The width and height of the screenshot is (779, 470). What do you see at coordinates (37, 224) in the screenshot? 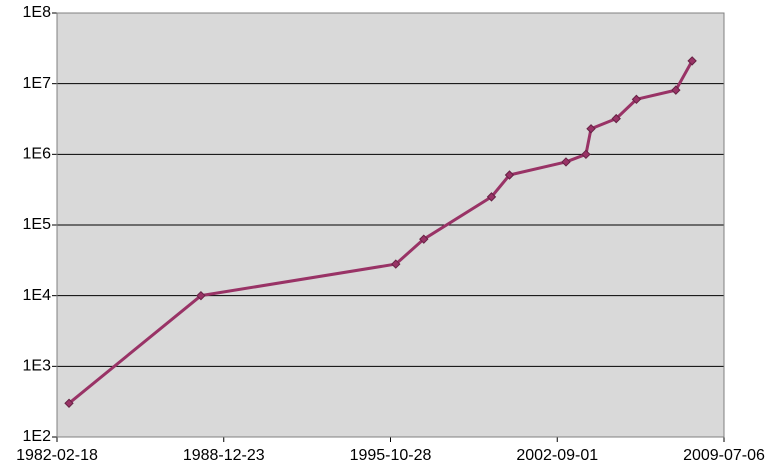
I see `y-tick-label: 1E5` at bounding box center [37, 224].